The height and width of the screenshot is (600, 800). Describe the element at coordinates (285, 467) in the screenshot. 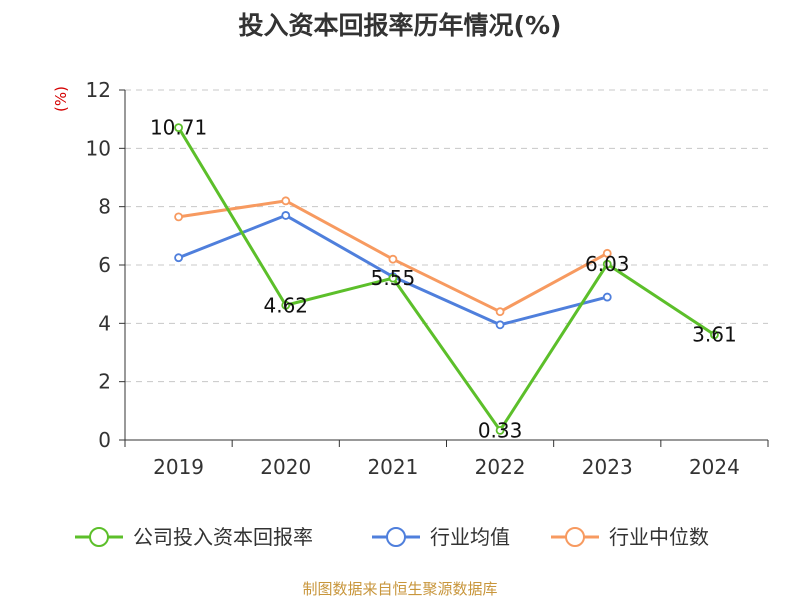

I see `x-tick-label: 2020` at that location.